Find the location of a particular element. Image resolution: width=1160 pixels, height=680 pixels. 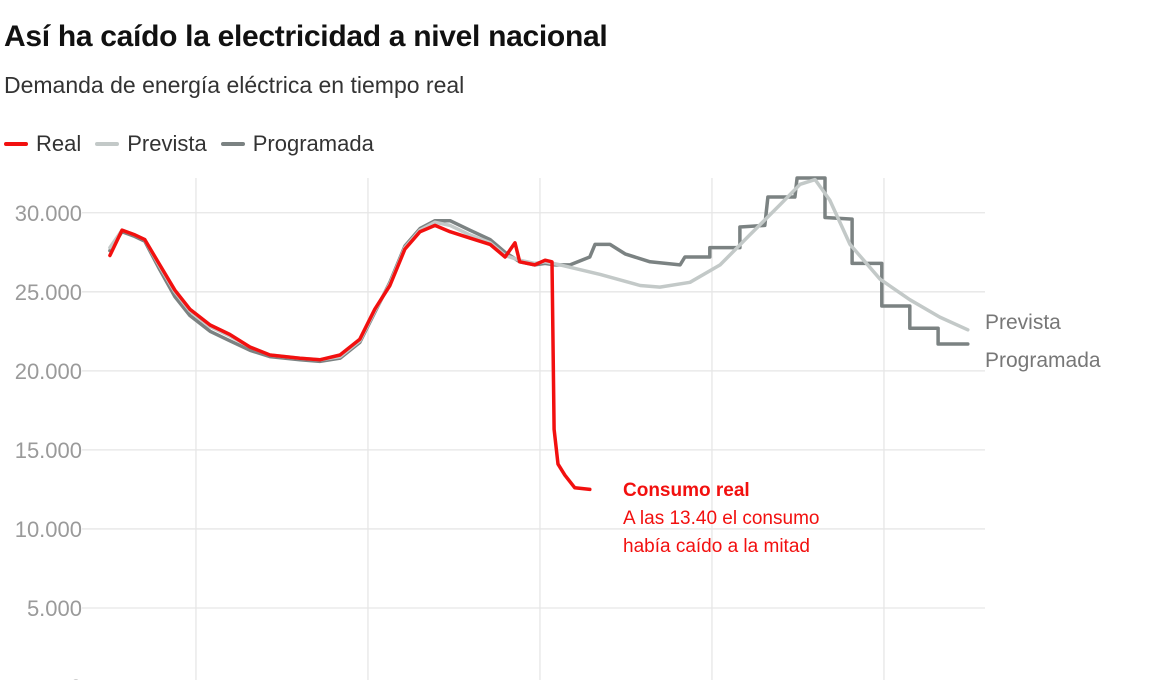

legend-item-programada: Programada is located at coordinates (297, 144).